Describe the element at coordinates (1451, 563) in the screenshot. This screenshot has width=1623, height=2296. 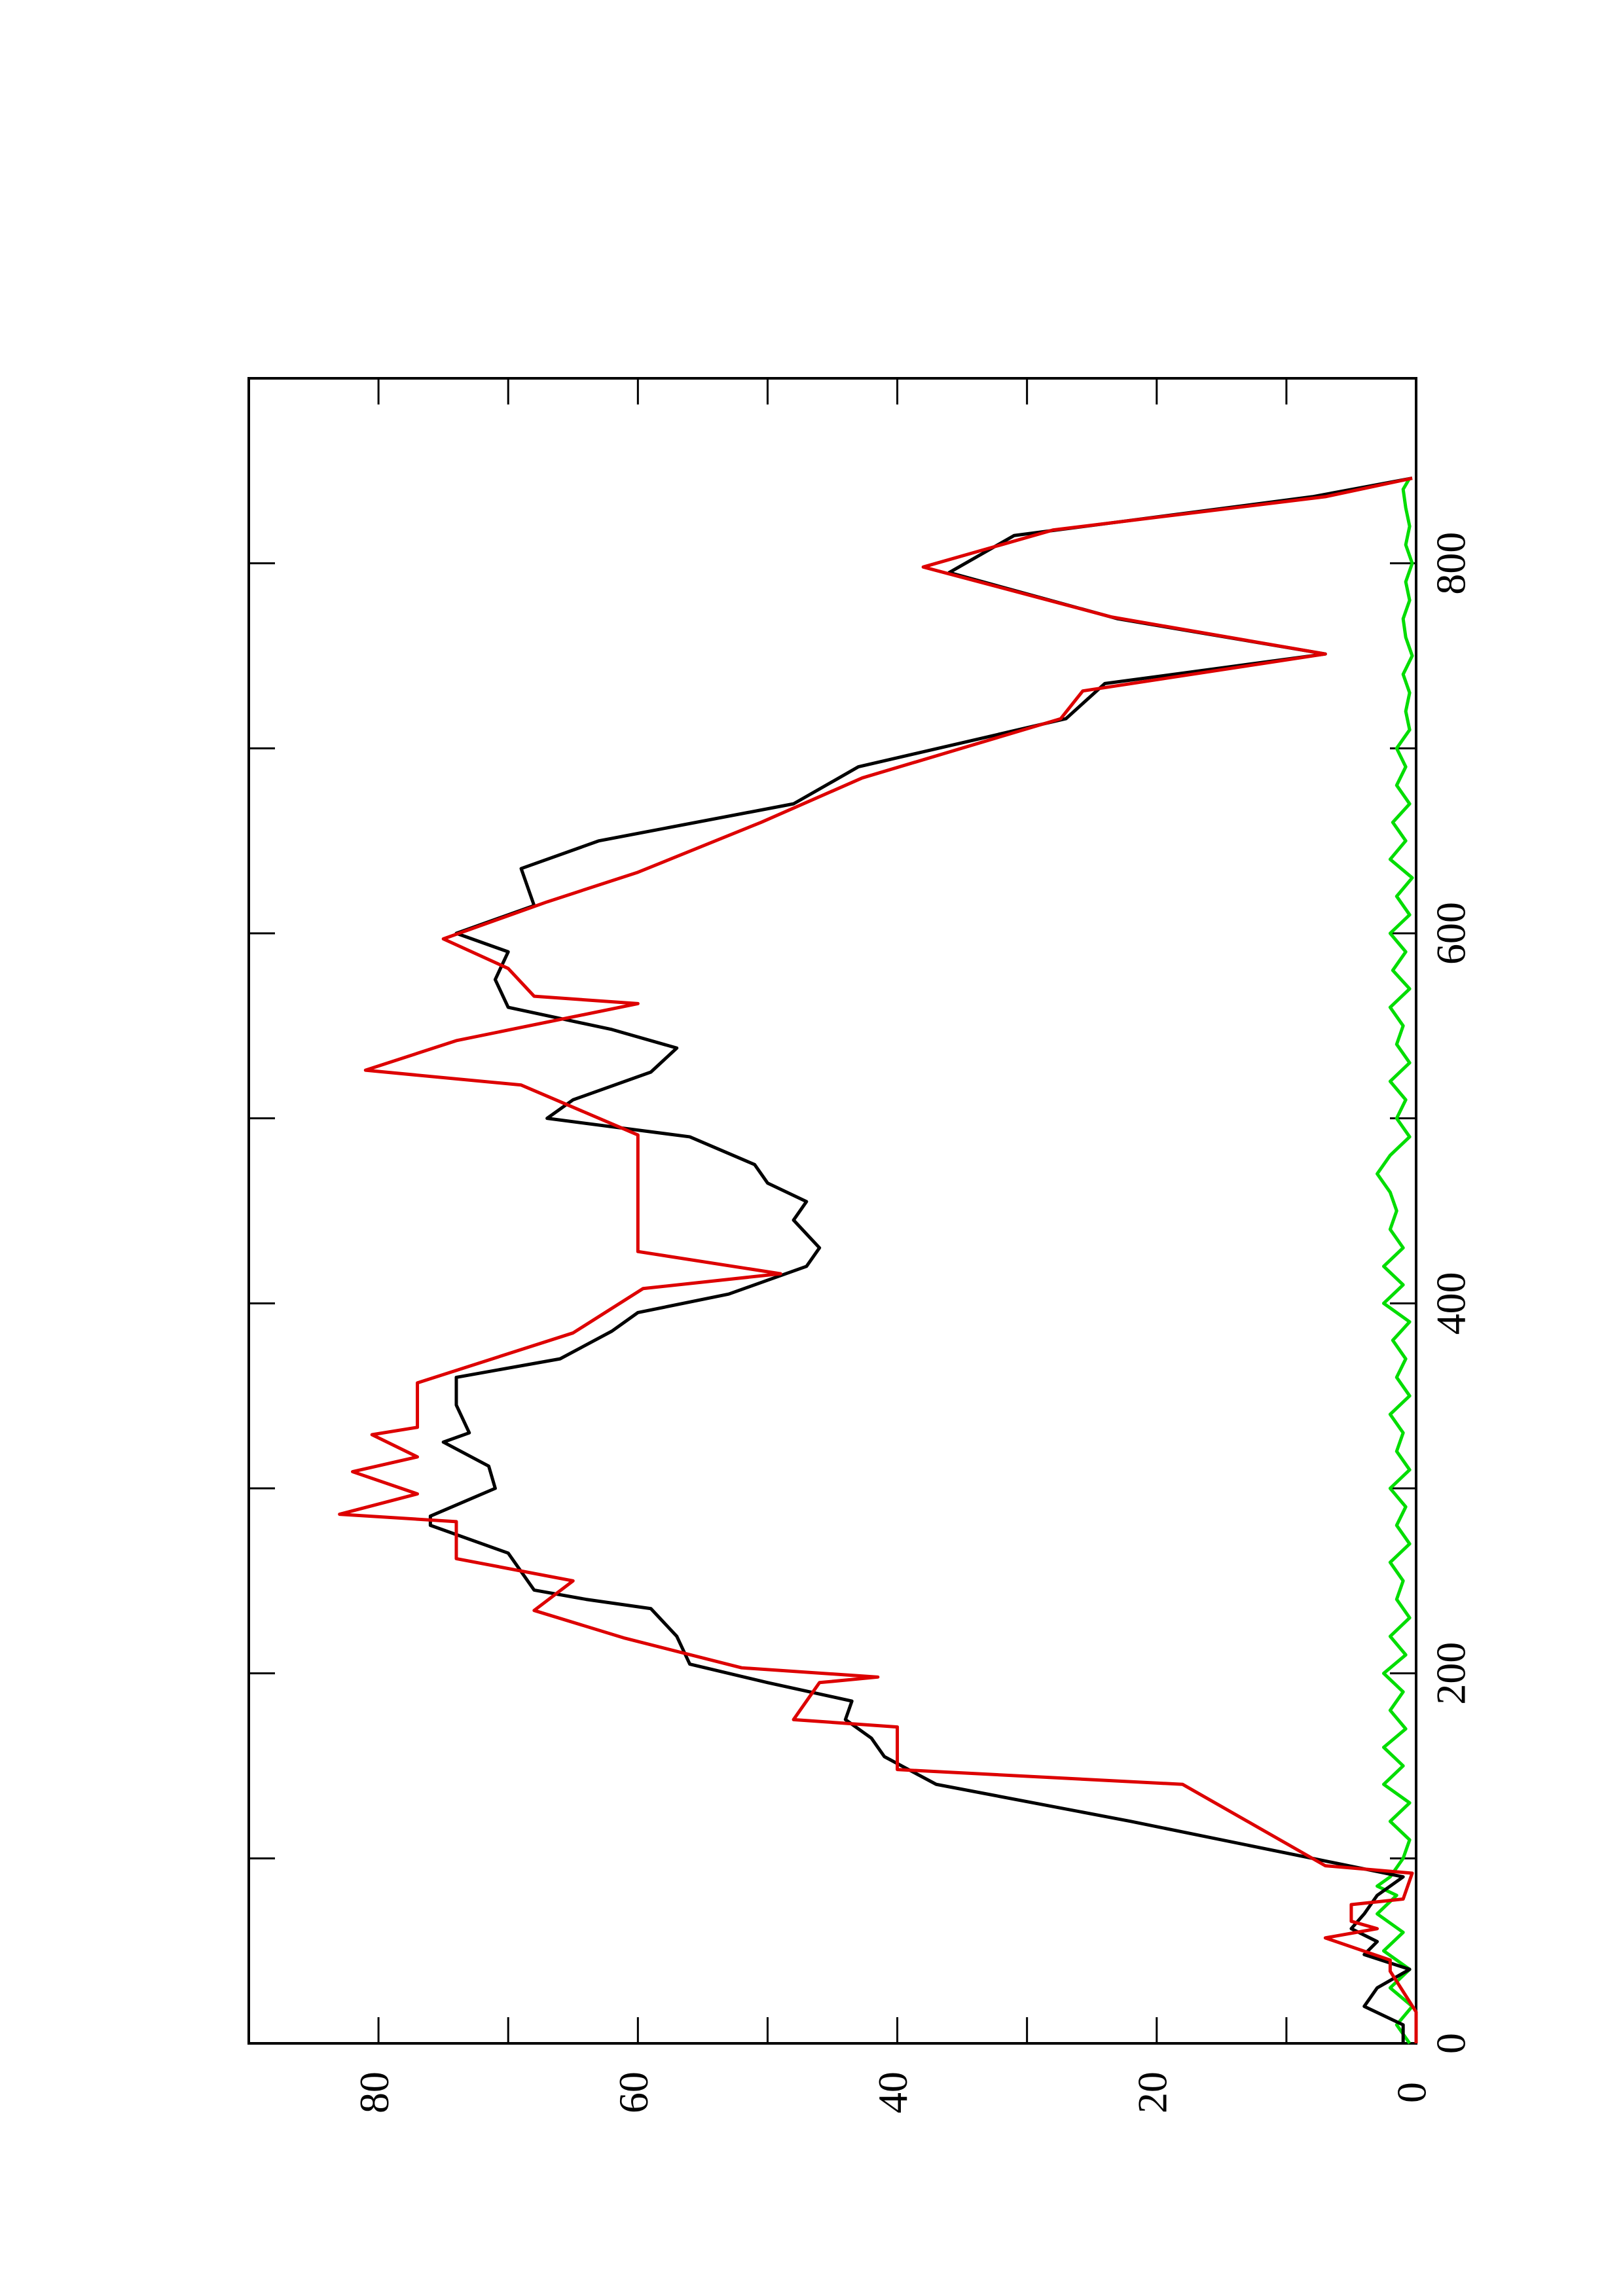
I see `x-tick-label: 800` at that location.